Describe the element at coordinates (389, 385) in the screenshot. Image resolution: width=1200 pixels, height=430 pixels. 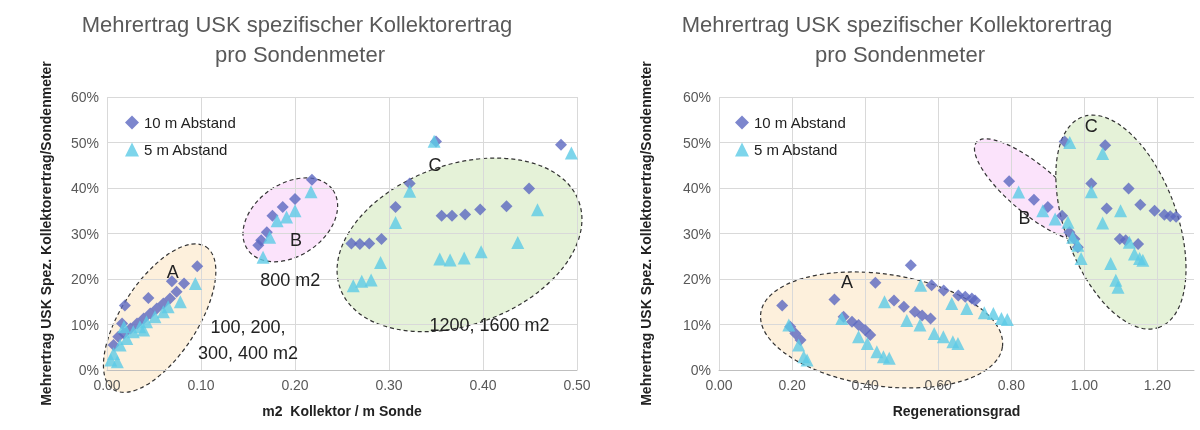
I see `x-tick-label: 0.30` at that location.